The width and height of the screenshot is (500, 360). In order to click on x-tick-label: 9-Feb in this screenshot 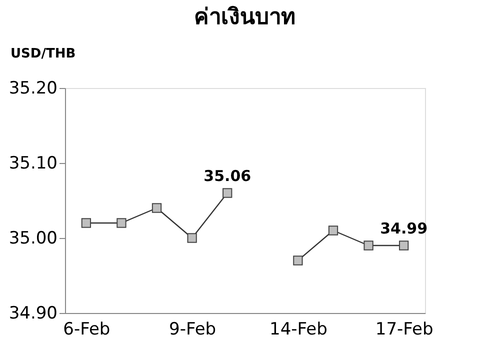, I will do `click(192, 330)`.